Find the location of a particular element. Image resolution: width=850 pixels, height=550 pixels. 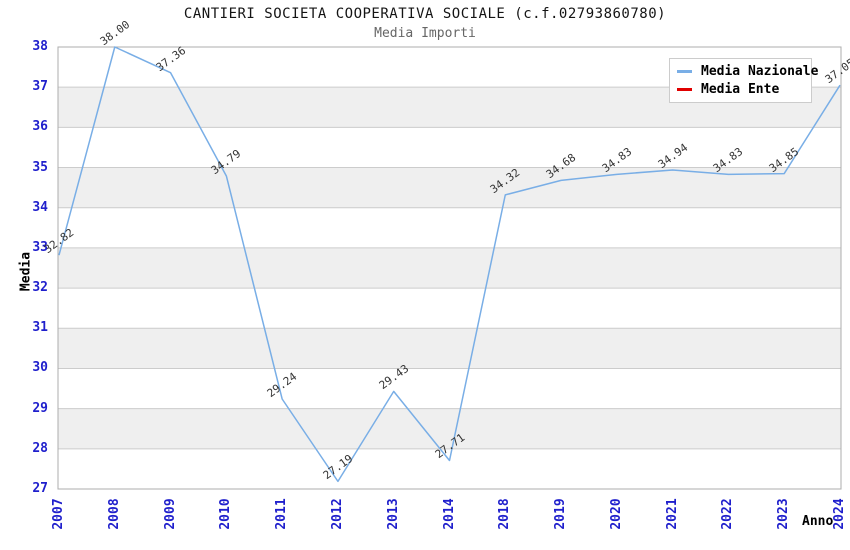

x-axis-title: Anno is located at coordinates (818, 521).